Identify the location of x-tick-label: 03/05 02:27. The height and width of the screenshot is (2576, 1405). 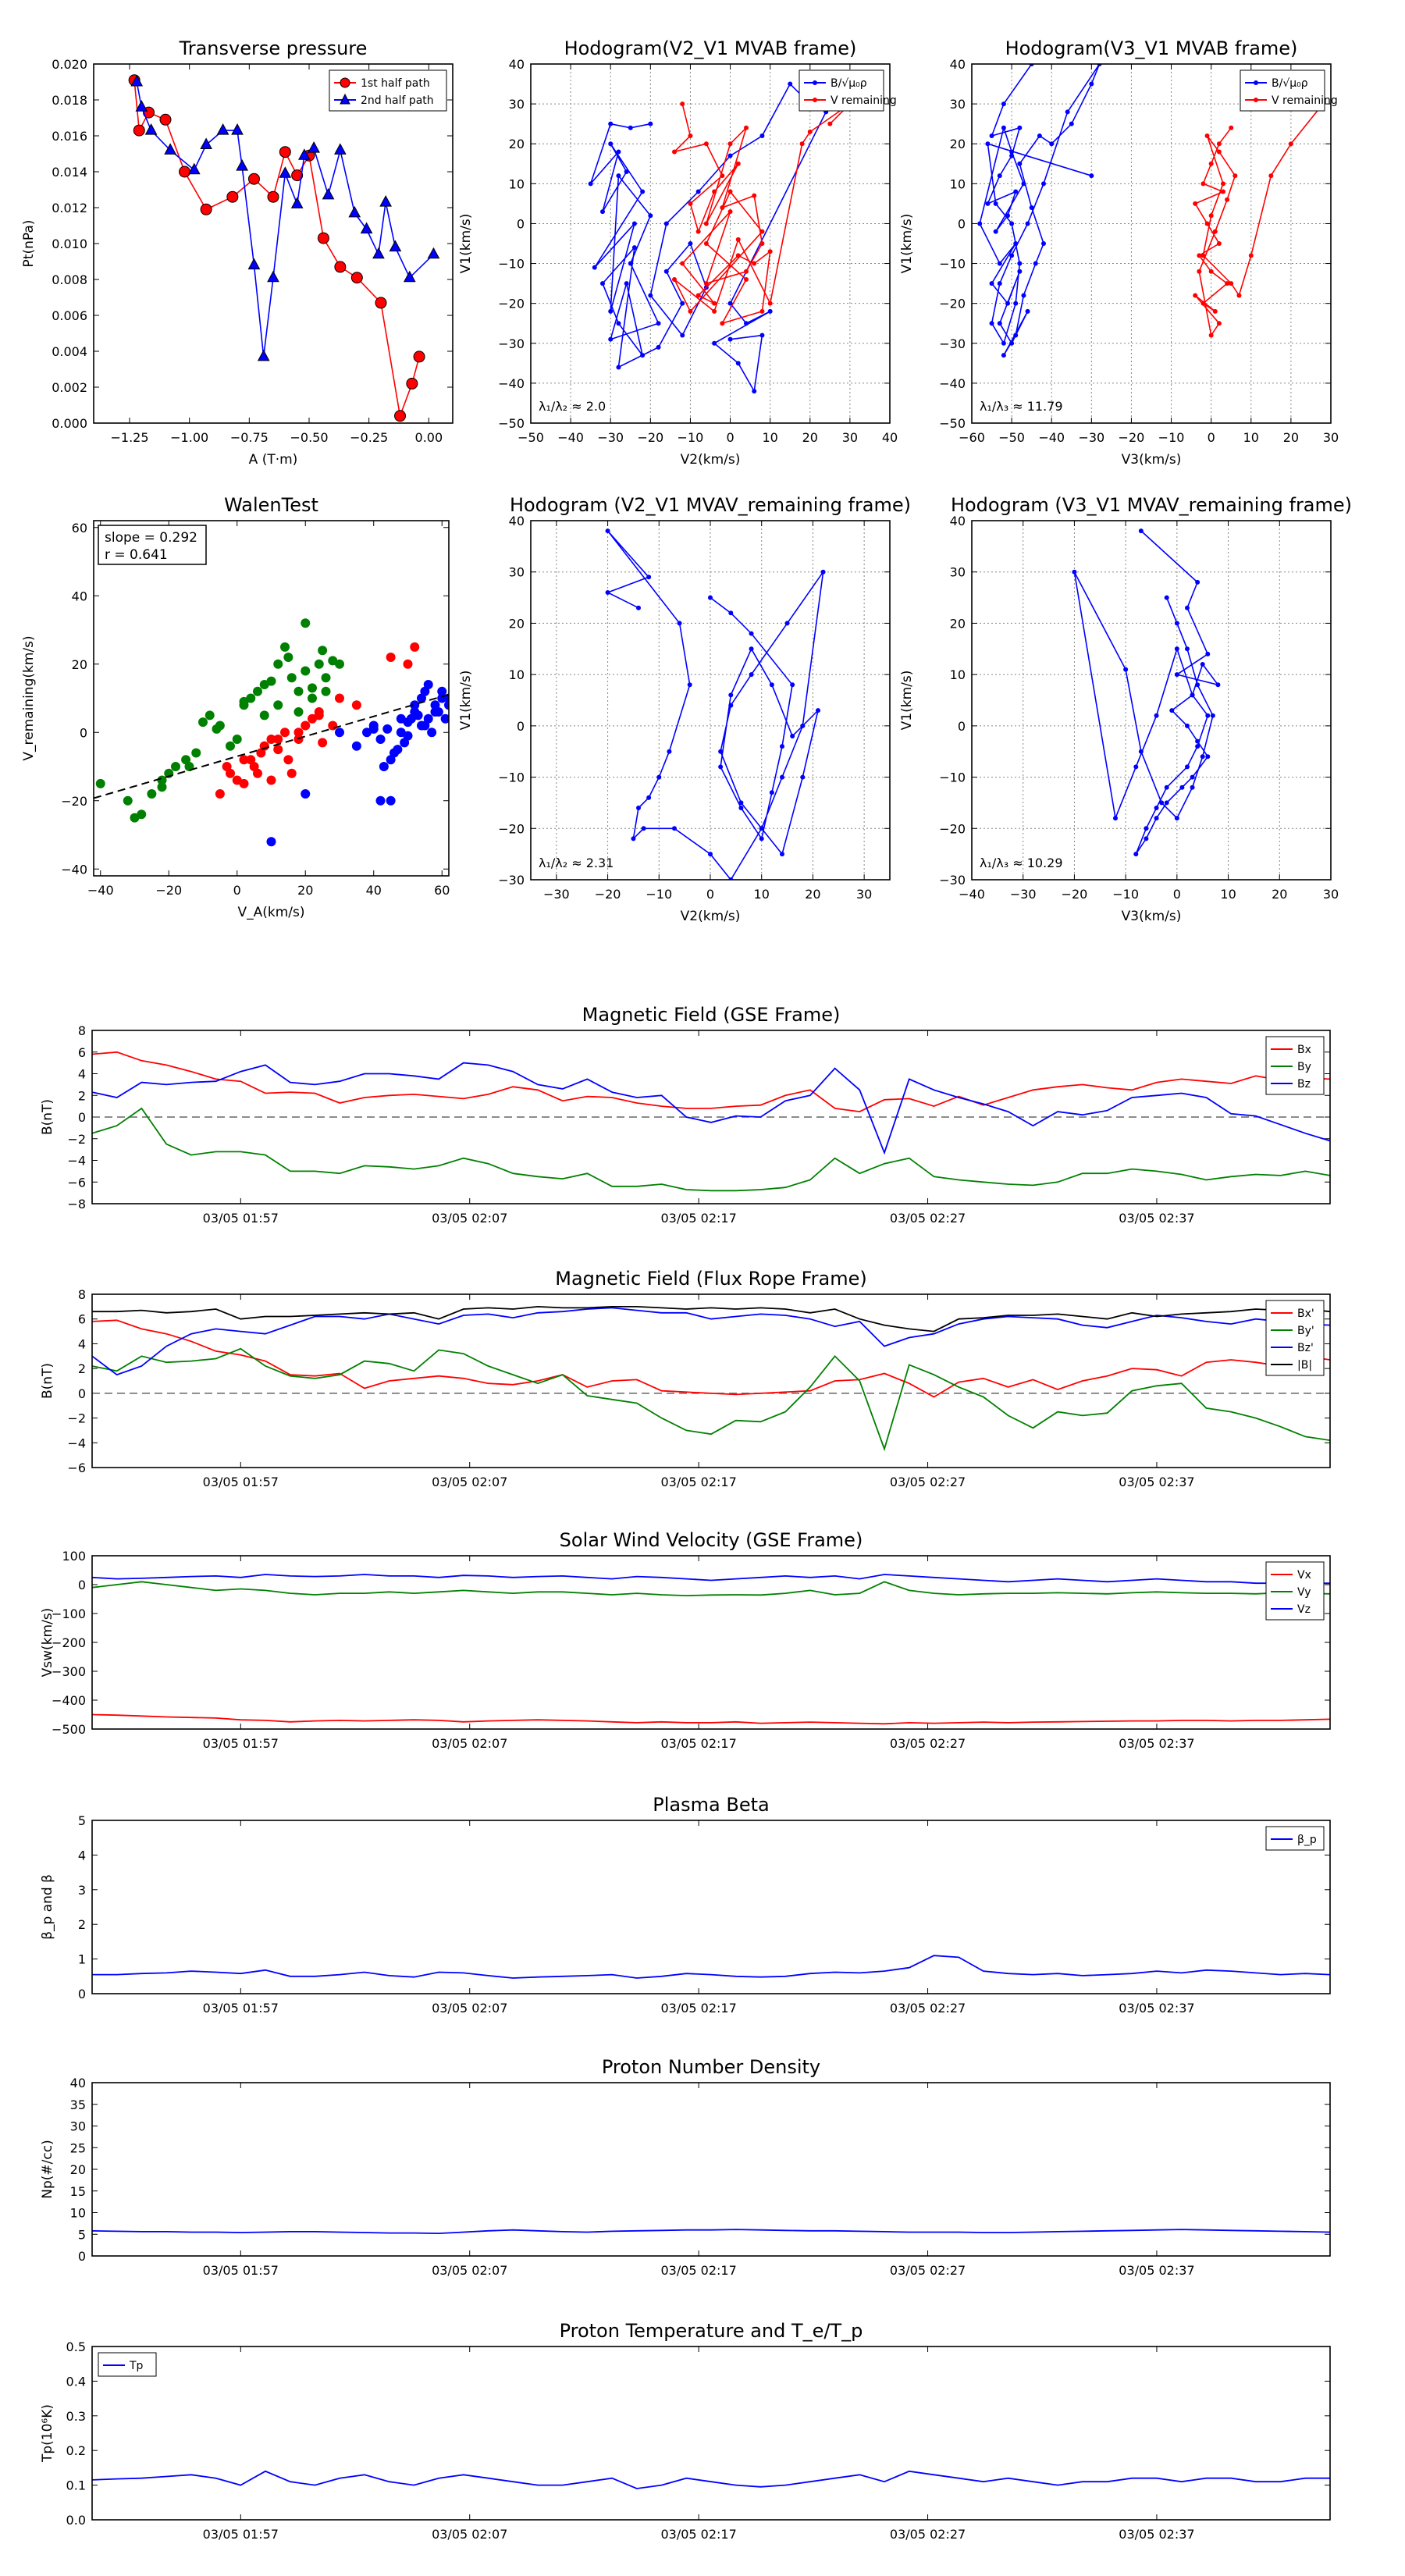
(928, 2008).